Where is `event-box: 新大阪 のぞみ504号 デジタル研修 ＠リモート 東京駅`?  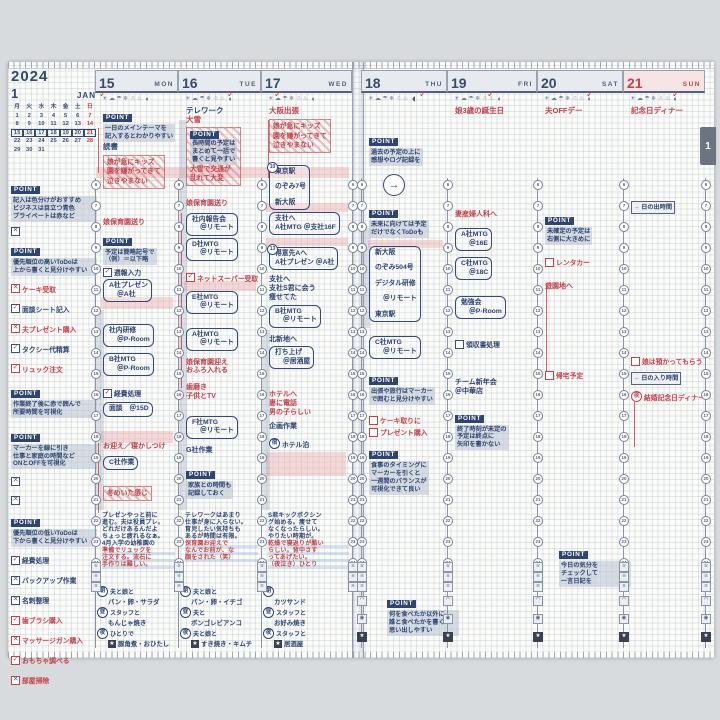
event-box: 新大阪 のぞみ504号 デジタル研修 ＠リモート 東京駅 is located at coordinates (395, 284).